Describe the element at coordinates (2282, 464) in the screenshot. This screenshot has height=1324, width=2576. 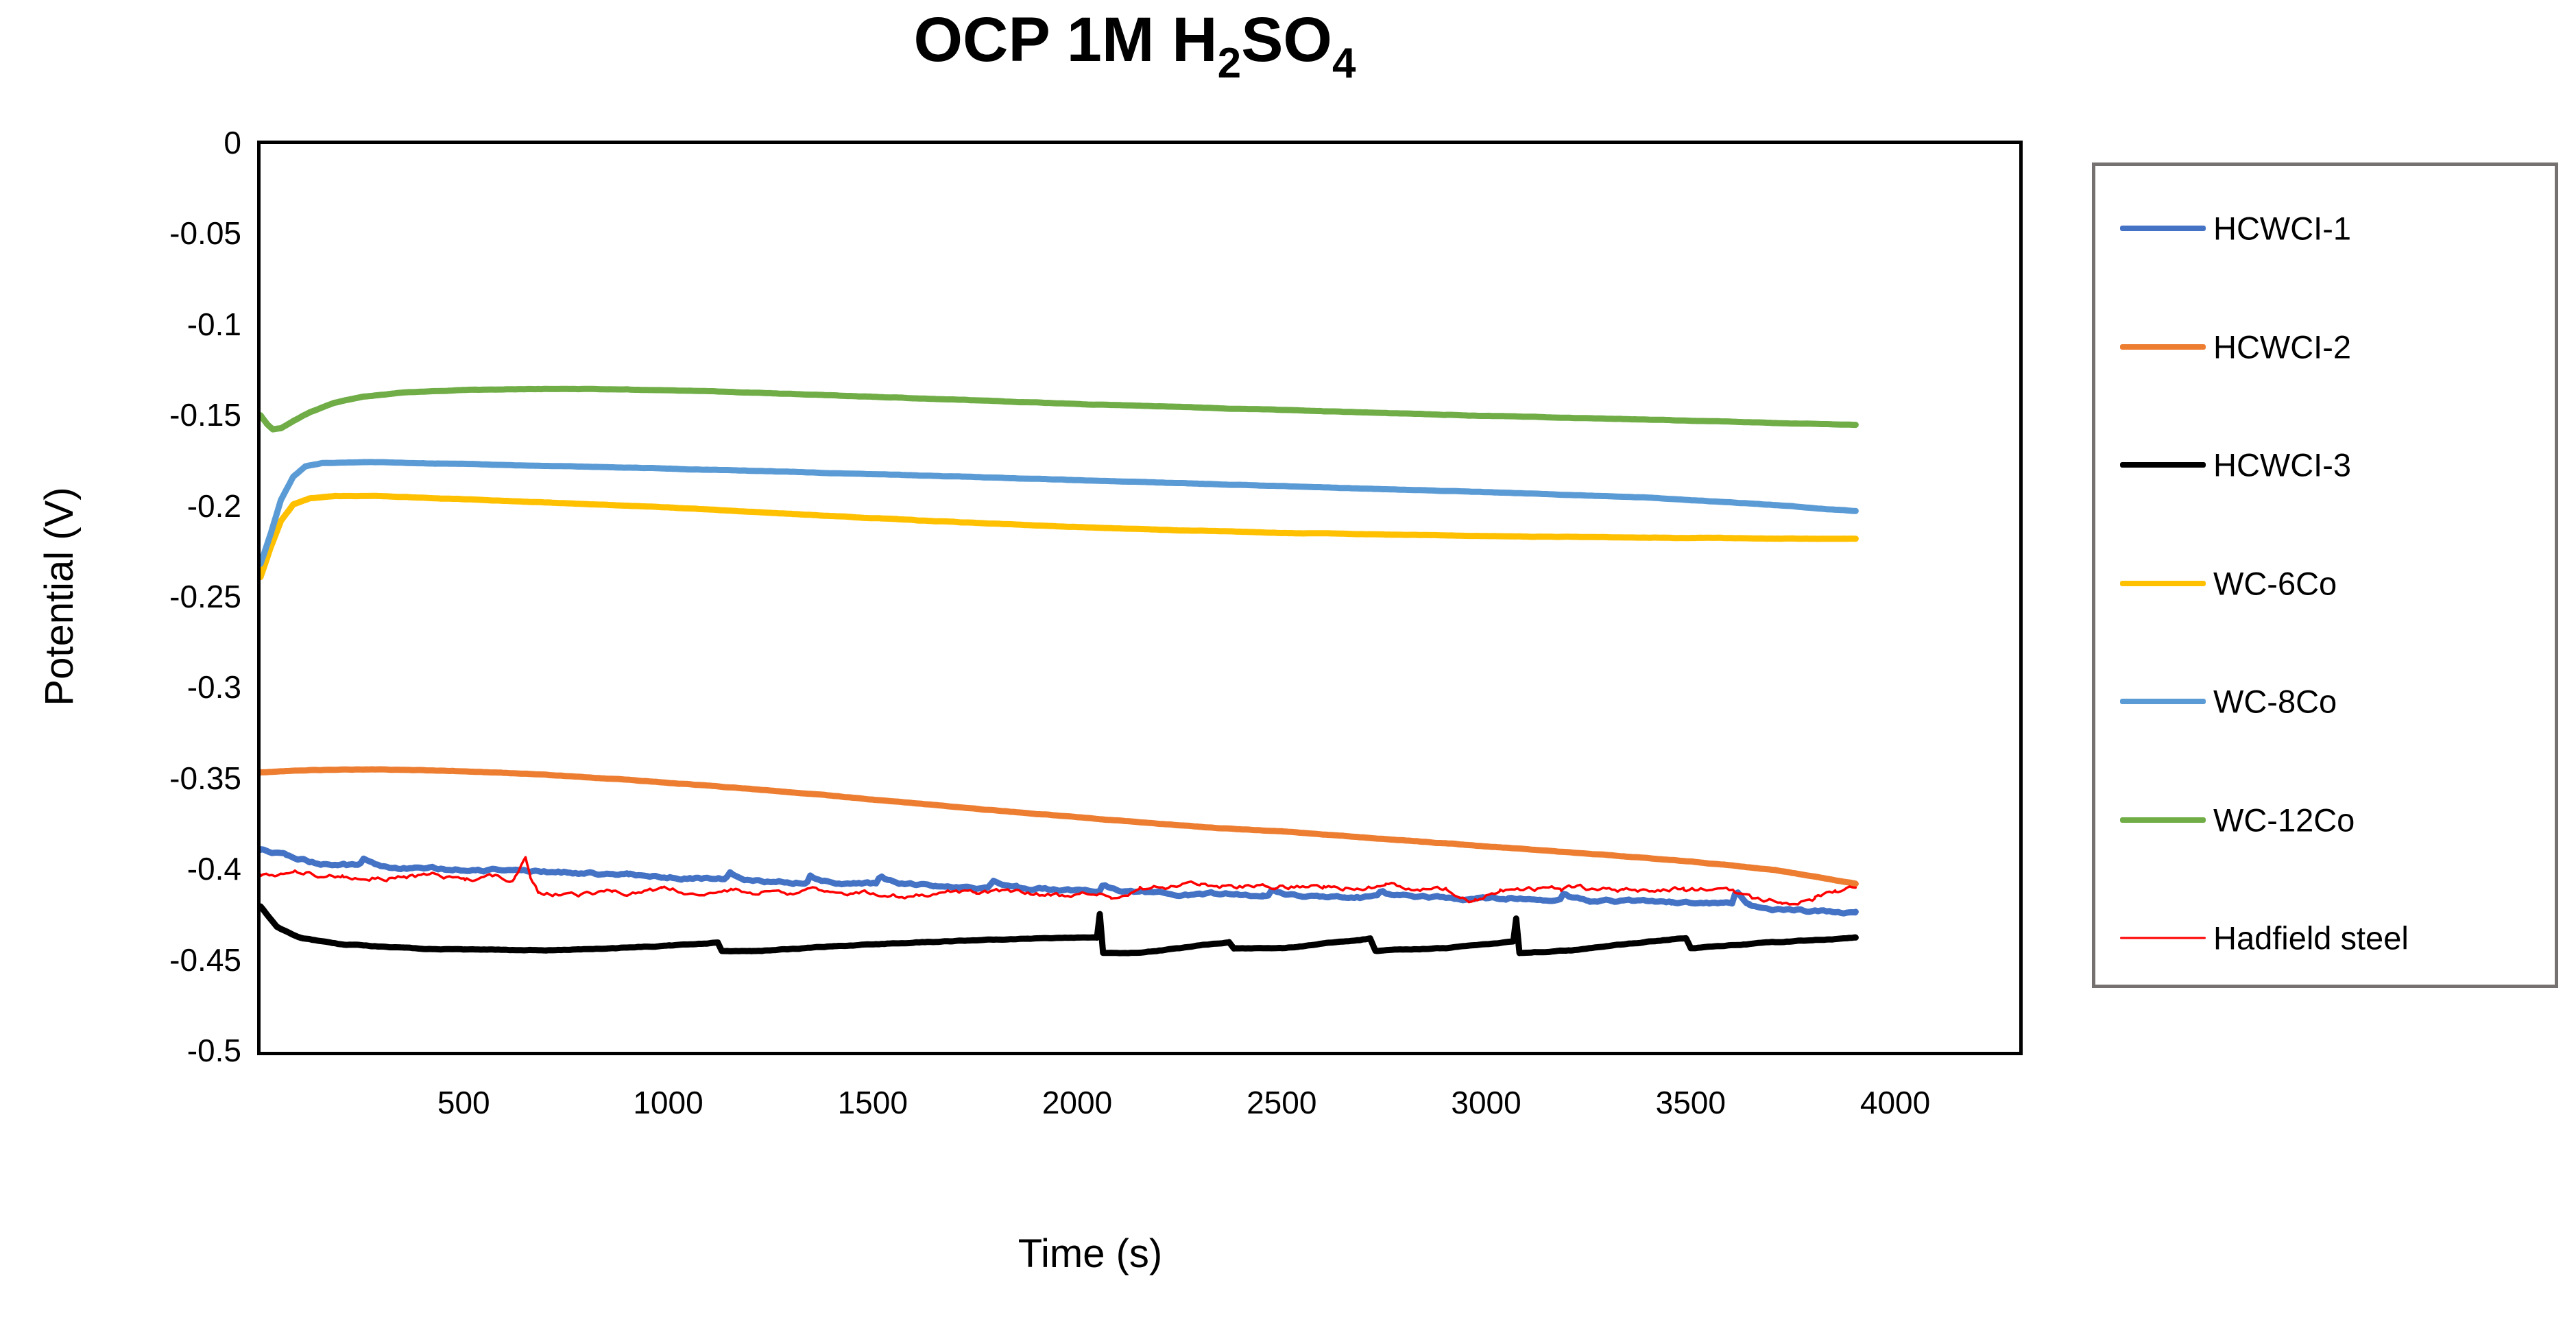
I see `legend-item-label: HCWCI-3` at that location.